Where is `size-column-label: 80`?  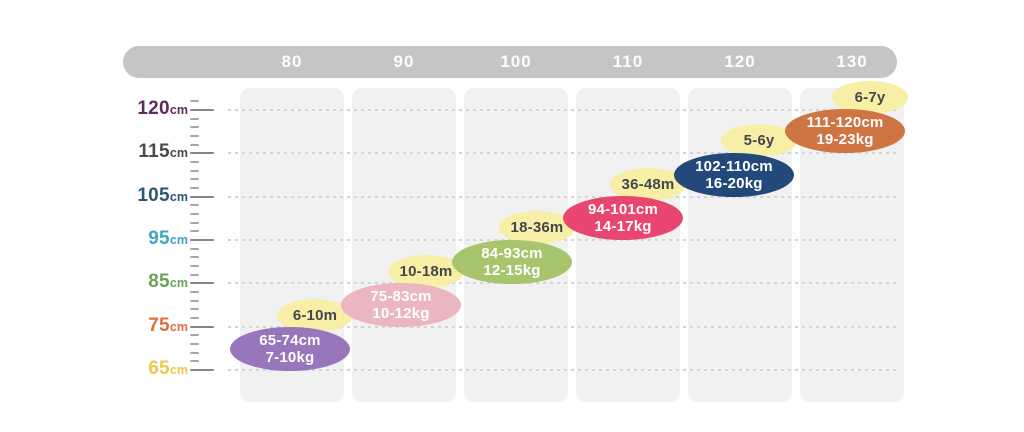 size-column-label: 80 is located at coordinates (292, 61).